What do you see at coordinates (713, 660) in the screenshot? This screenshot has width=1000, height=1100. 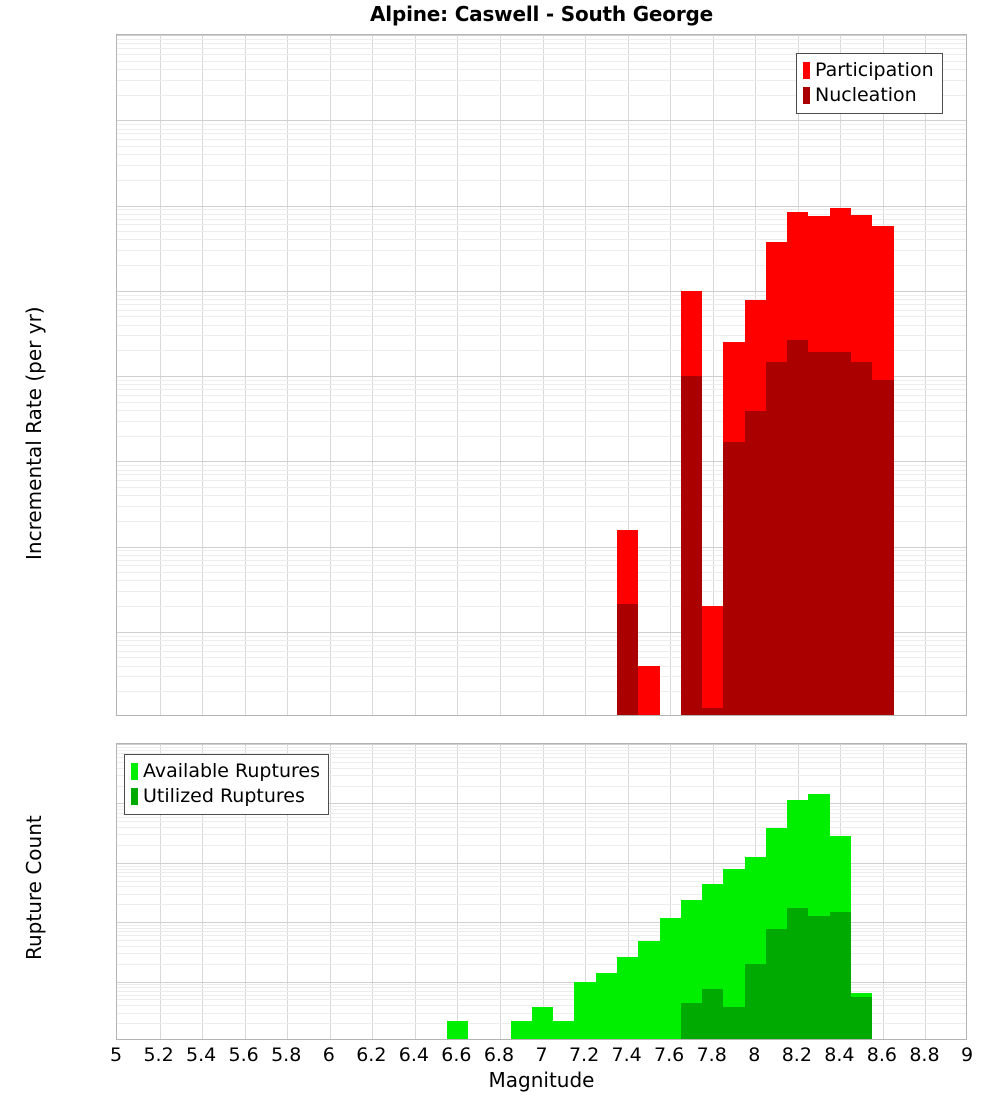 I see `bar-participation` at bounding box center [713, 660].